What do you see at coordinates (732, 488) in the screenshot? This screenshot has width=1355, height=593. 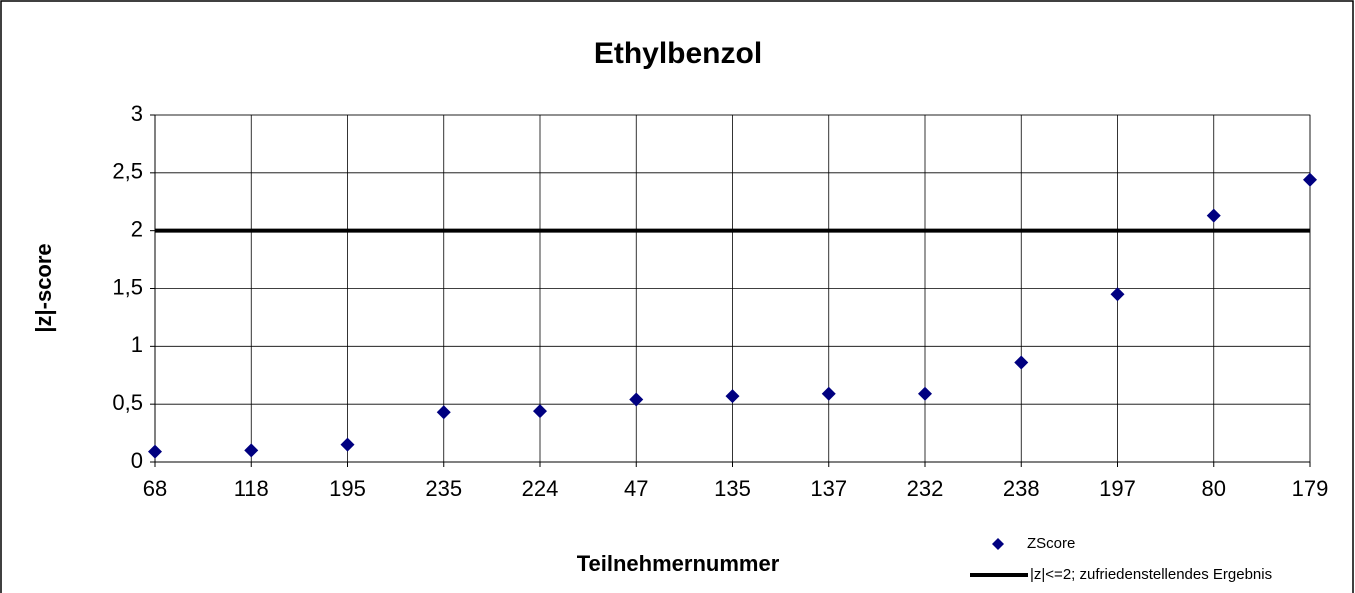 I see `x-tick-label: 135` at bounding box center [732, 488].